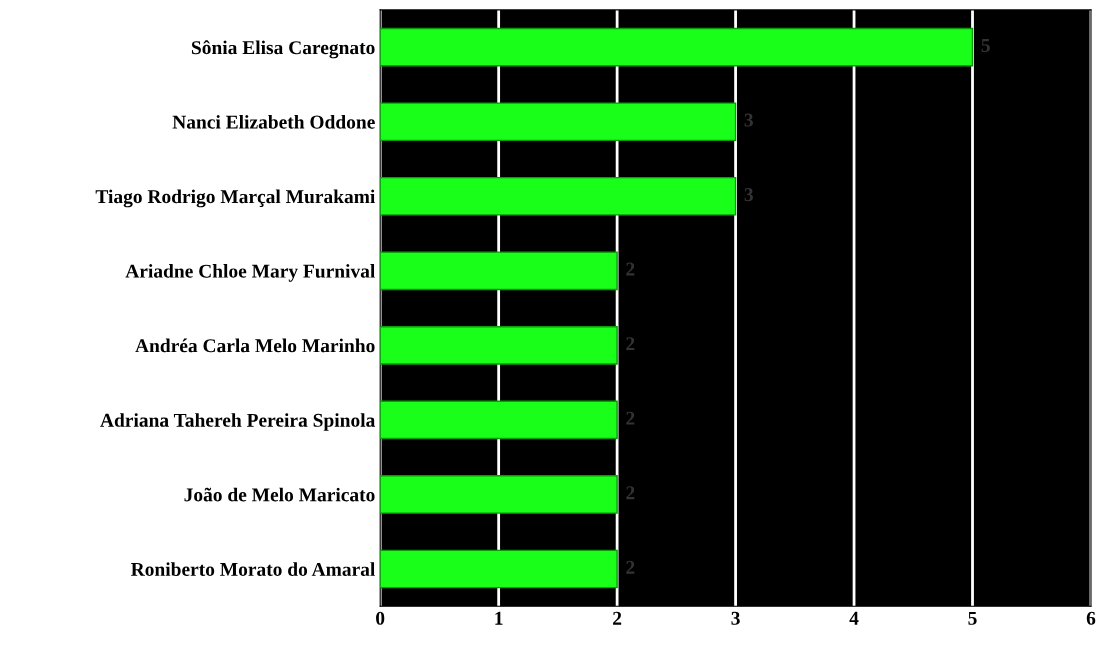 Image resolution: width=1102 pixels, height=659 pixels. I want to click on y-tick-label: Andréa Carla Melo Marinho, so click(255, 345).